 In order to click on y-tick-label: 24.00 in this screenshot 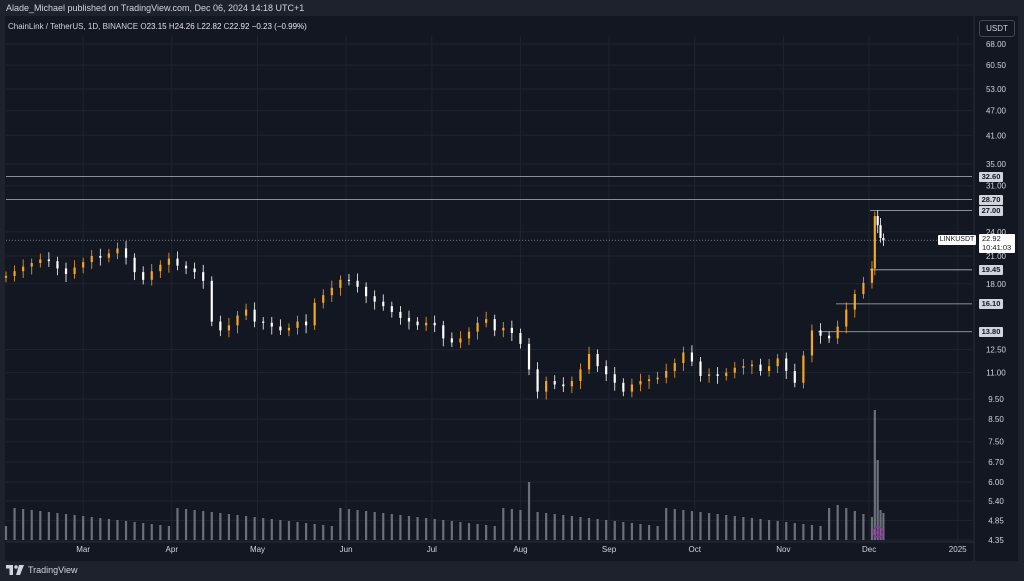, I will do `click(996, 232)`.